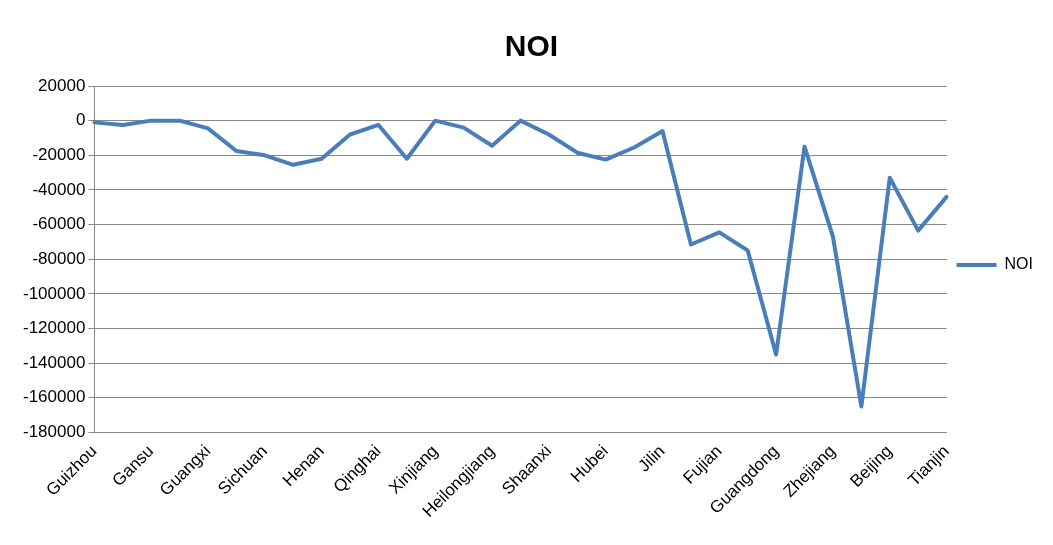  Describe the element at coordinates (54, 362) in the screenshot. I see `y-tick-label: -140000` at that location.